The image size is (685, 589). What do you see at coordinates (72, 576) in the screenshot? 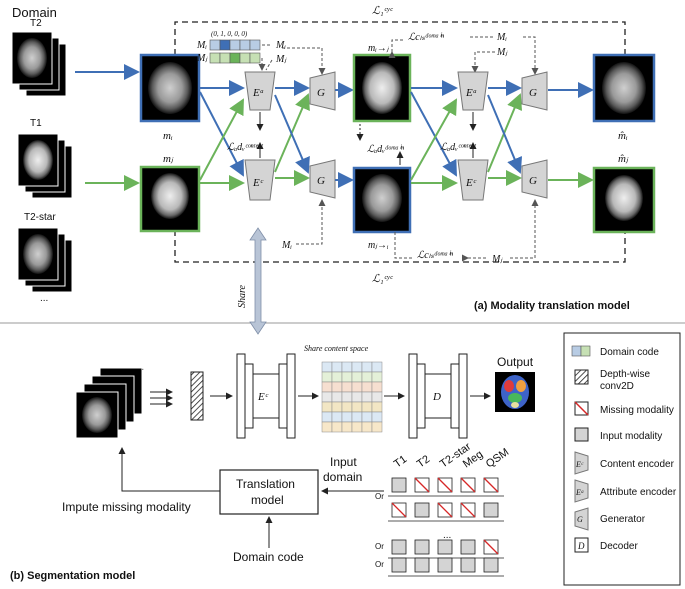
I see `title-segmentation: (b) Segmentation model` at bounding box center [72, 576].